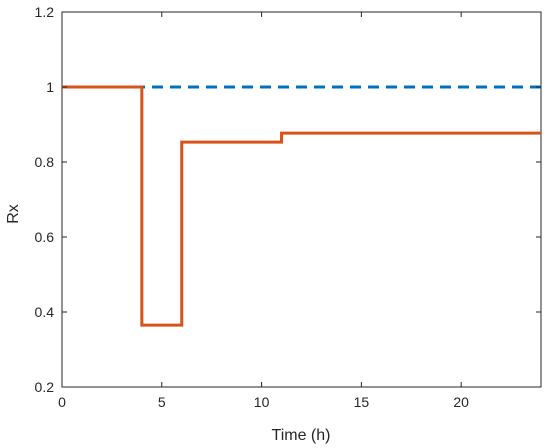  What do you see at coordinates (45, 312) in the screenshot?
I see `y-tick-label: 0.4` at bounding box center [45, 312].